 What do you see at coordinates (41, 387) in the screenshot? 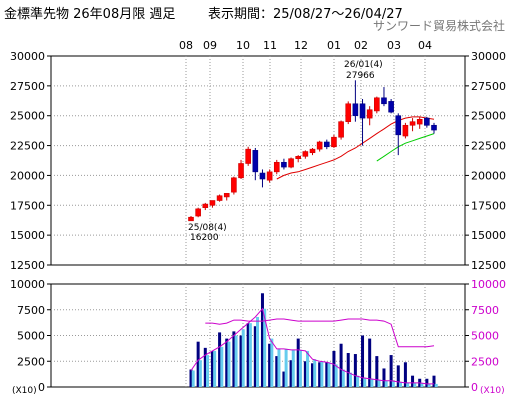
I see `volume-tick-label-left: 0` at bounding box center [41, 387].